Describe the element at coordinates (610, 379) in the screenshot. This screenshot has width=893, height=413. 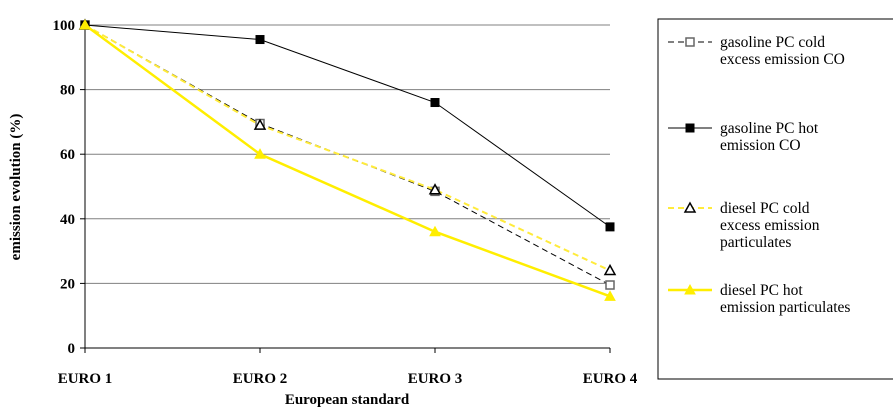
I see `x-tick-label: EURO 4` at that location.